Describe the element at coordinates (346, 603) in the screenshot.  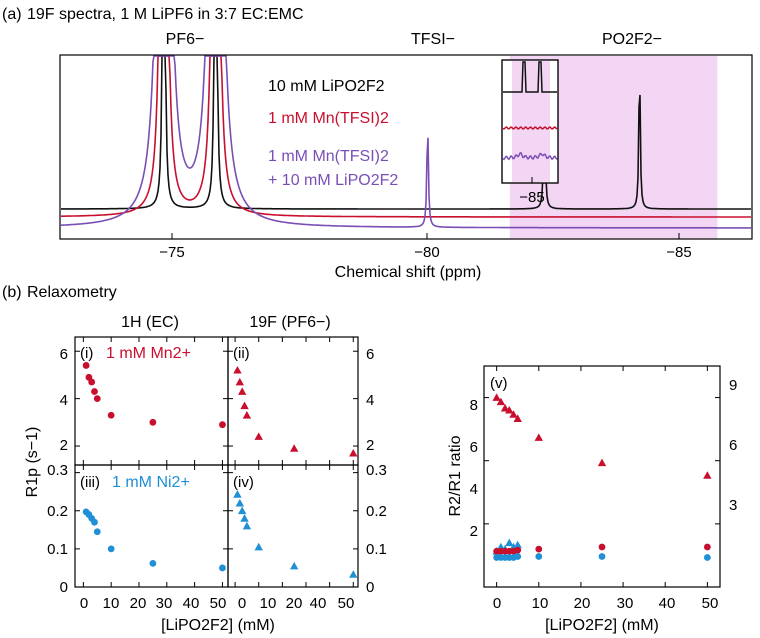
I see `xtick-iv-50: 50` at that location.